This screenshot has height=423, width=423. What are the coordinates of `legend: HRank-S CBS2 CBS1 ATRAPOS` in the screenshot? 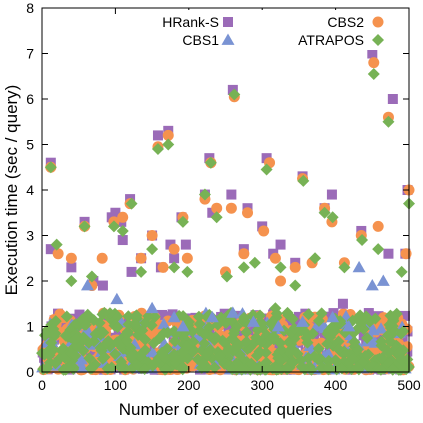 It's located at (283, 30).